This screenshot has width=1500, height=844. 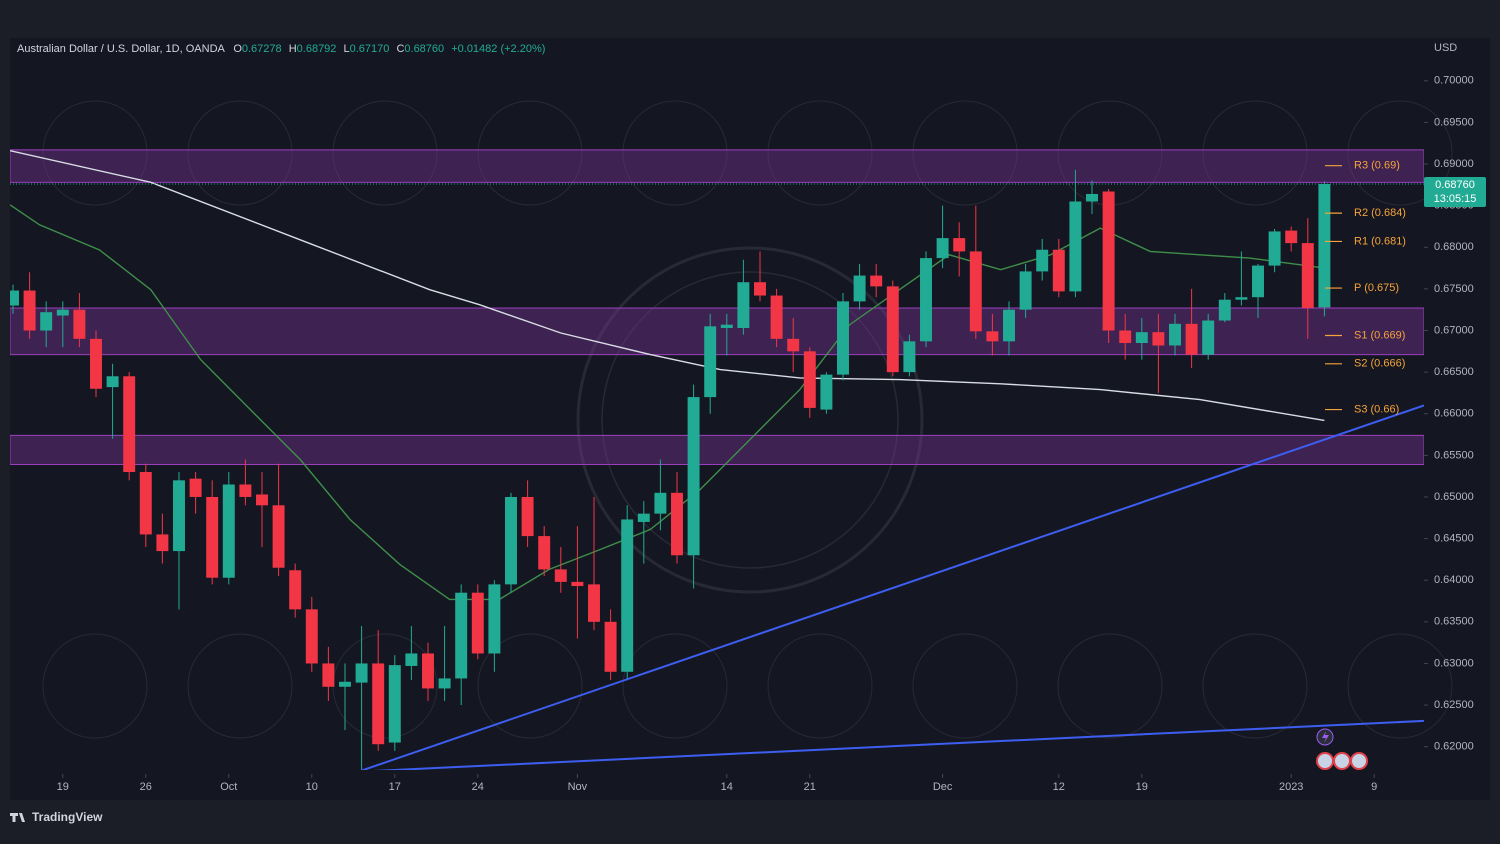 What do you see at coordinates (424, 49) in the screenshot?
I see `ohlc-value: 0.68760` at bounding box center [424, 49].